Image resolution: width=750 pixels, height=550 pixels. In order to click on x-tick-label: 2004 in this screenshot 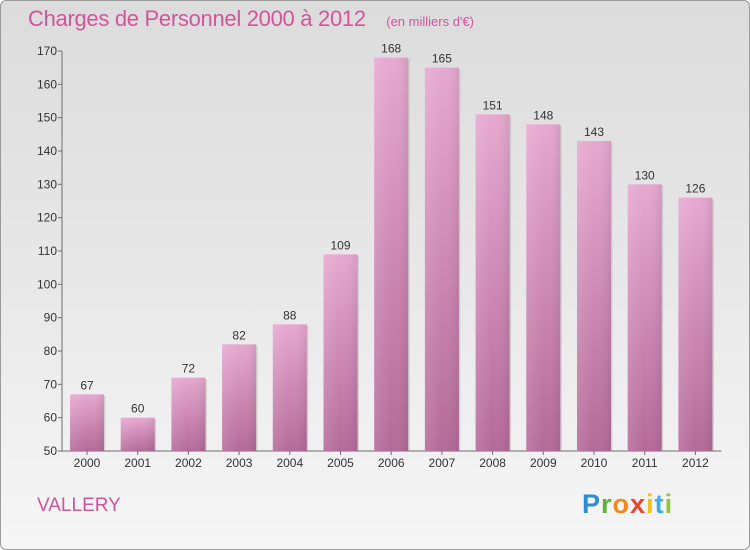, I will do `click(289, 463)`.